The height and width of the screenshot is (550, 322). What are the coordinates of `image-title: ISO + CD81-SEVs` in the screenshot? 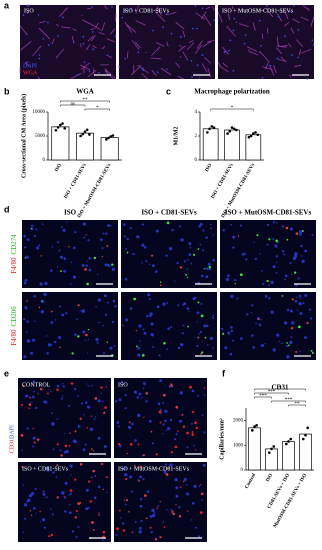 It's located at (146, 11).